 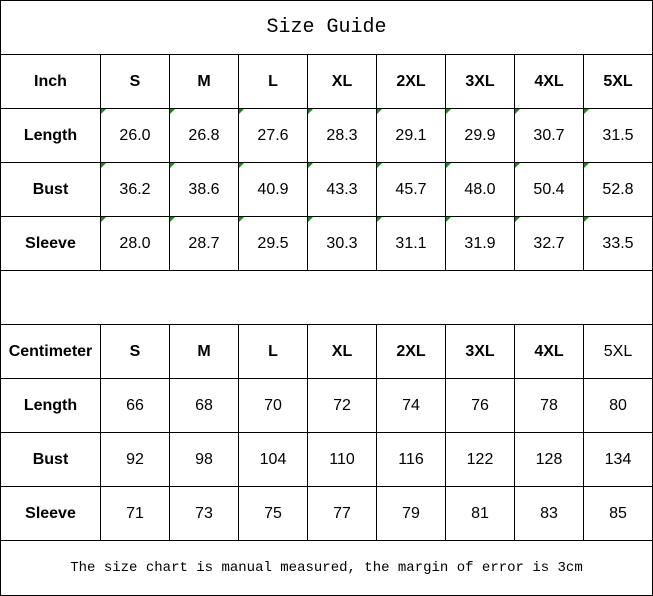 What do you see at coordinates (204, 513) in the screenshot?
I see `measurement-value: 73` at bounding box center [204, 513].